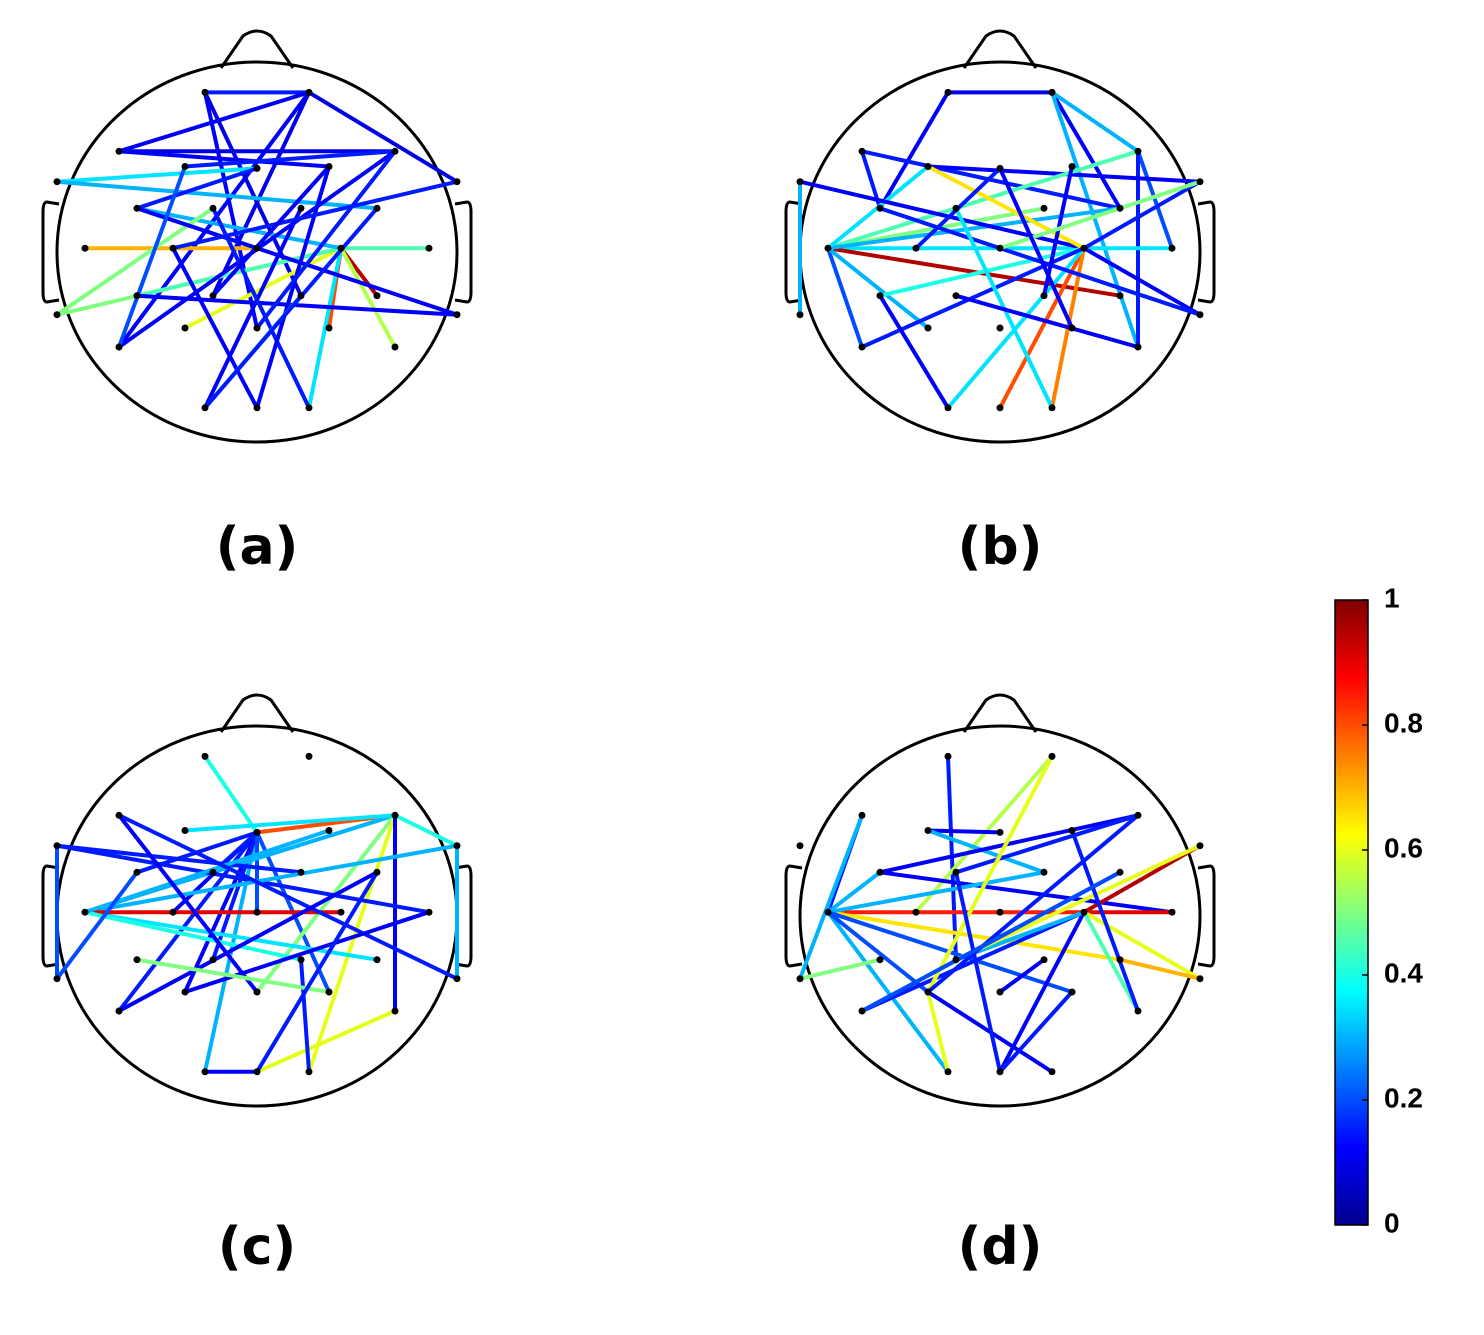 This screenshot has height=1335, width=1484. I want to click on panel-label: (c), so click(257, 1247).